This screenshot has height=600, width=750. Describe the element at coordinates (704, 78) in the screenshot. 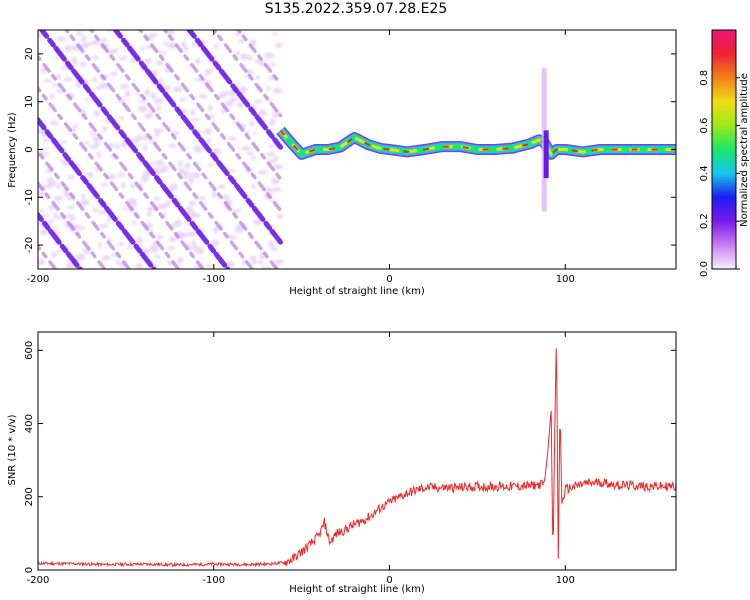

I see `colorbar-tick-label: 0.8` at that location.